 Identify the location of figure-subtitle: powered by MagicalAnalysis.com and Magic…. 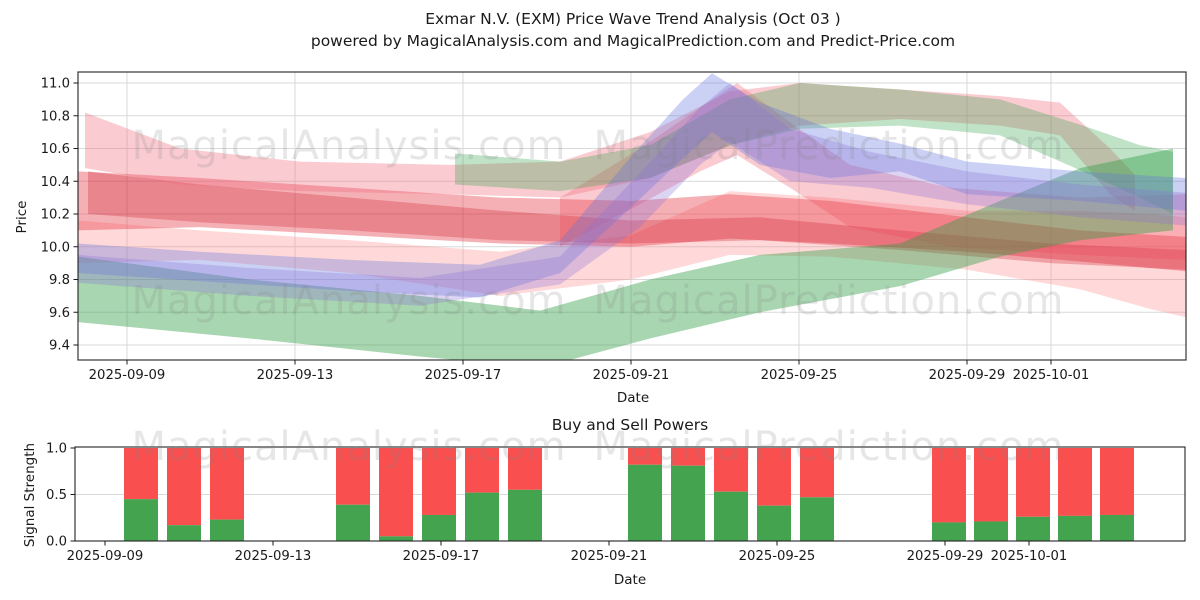
(633, 41).